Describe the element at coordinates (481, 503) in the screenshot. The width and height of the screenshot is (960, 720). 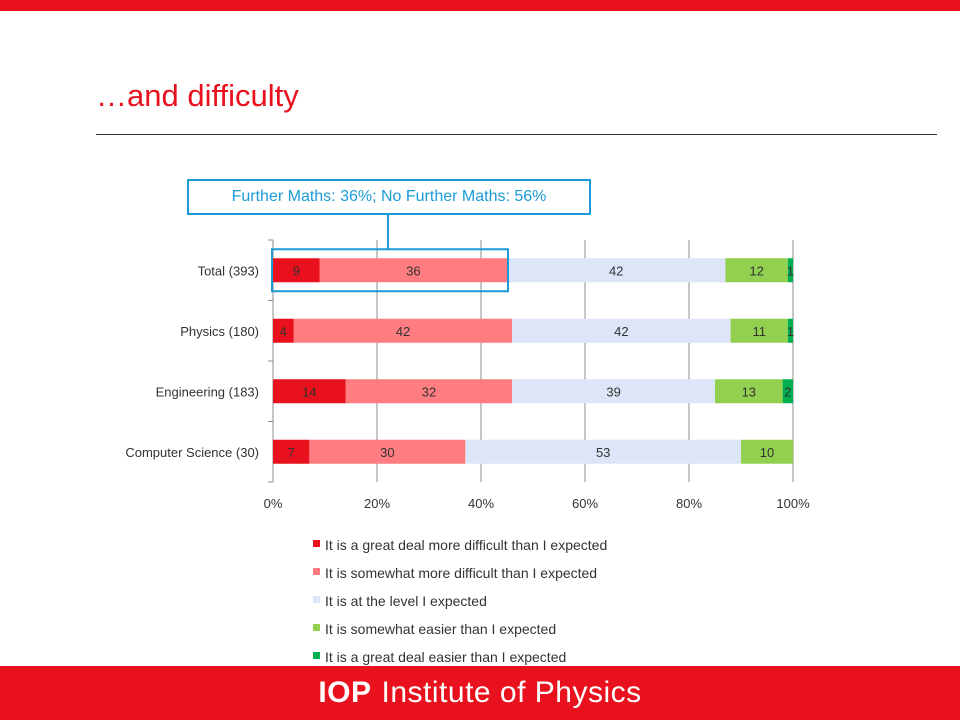
I see `x-tick-label: 40%` at that location.